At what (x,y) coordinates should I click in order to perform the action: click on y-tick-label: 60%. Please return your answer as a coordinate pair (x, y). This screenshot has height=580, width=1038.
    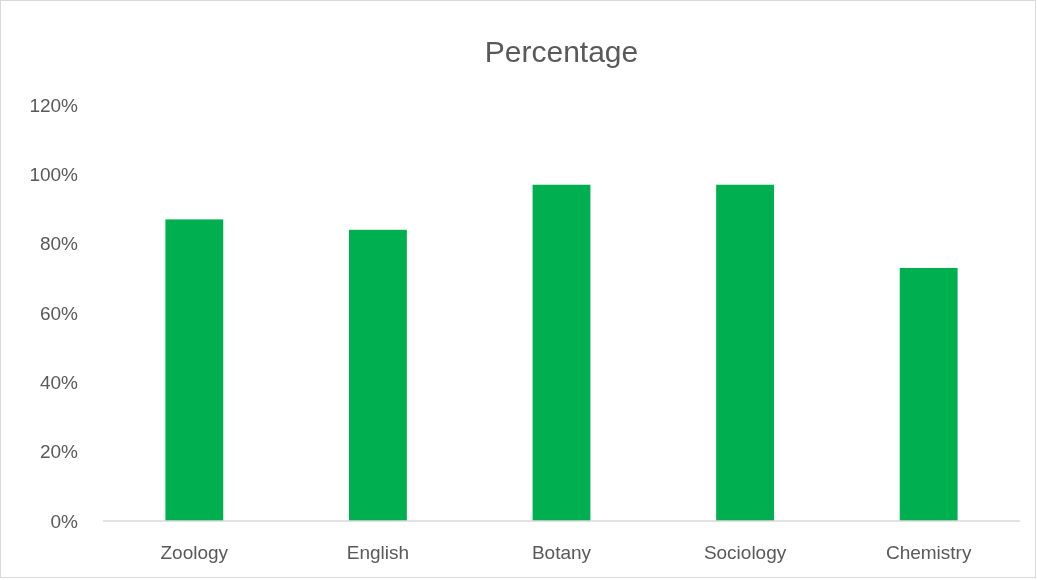
    Looking at the image, I should click on (59, 313).